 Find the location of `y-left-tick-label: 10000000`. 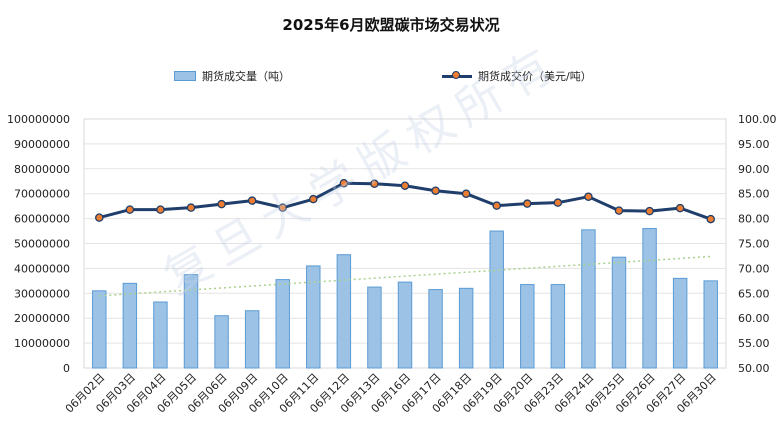

y-left-tick-label: 10000000 is located at coordinates (42, 343).